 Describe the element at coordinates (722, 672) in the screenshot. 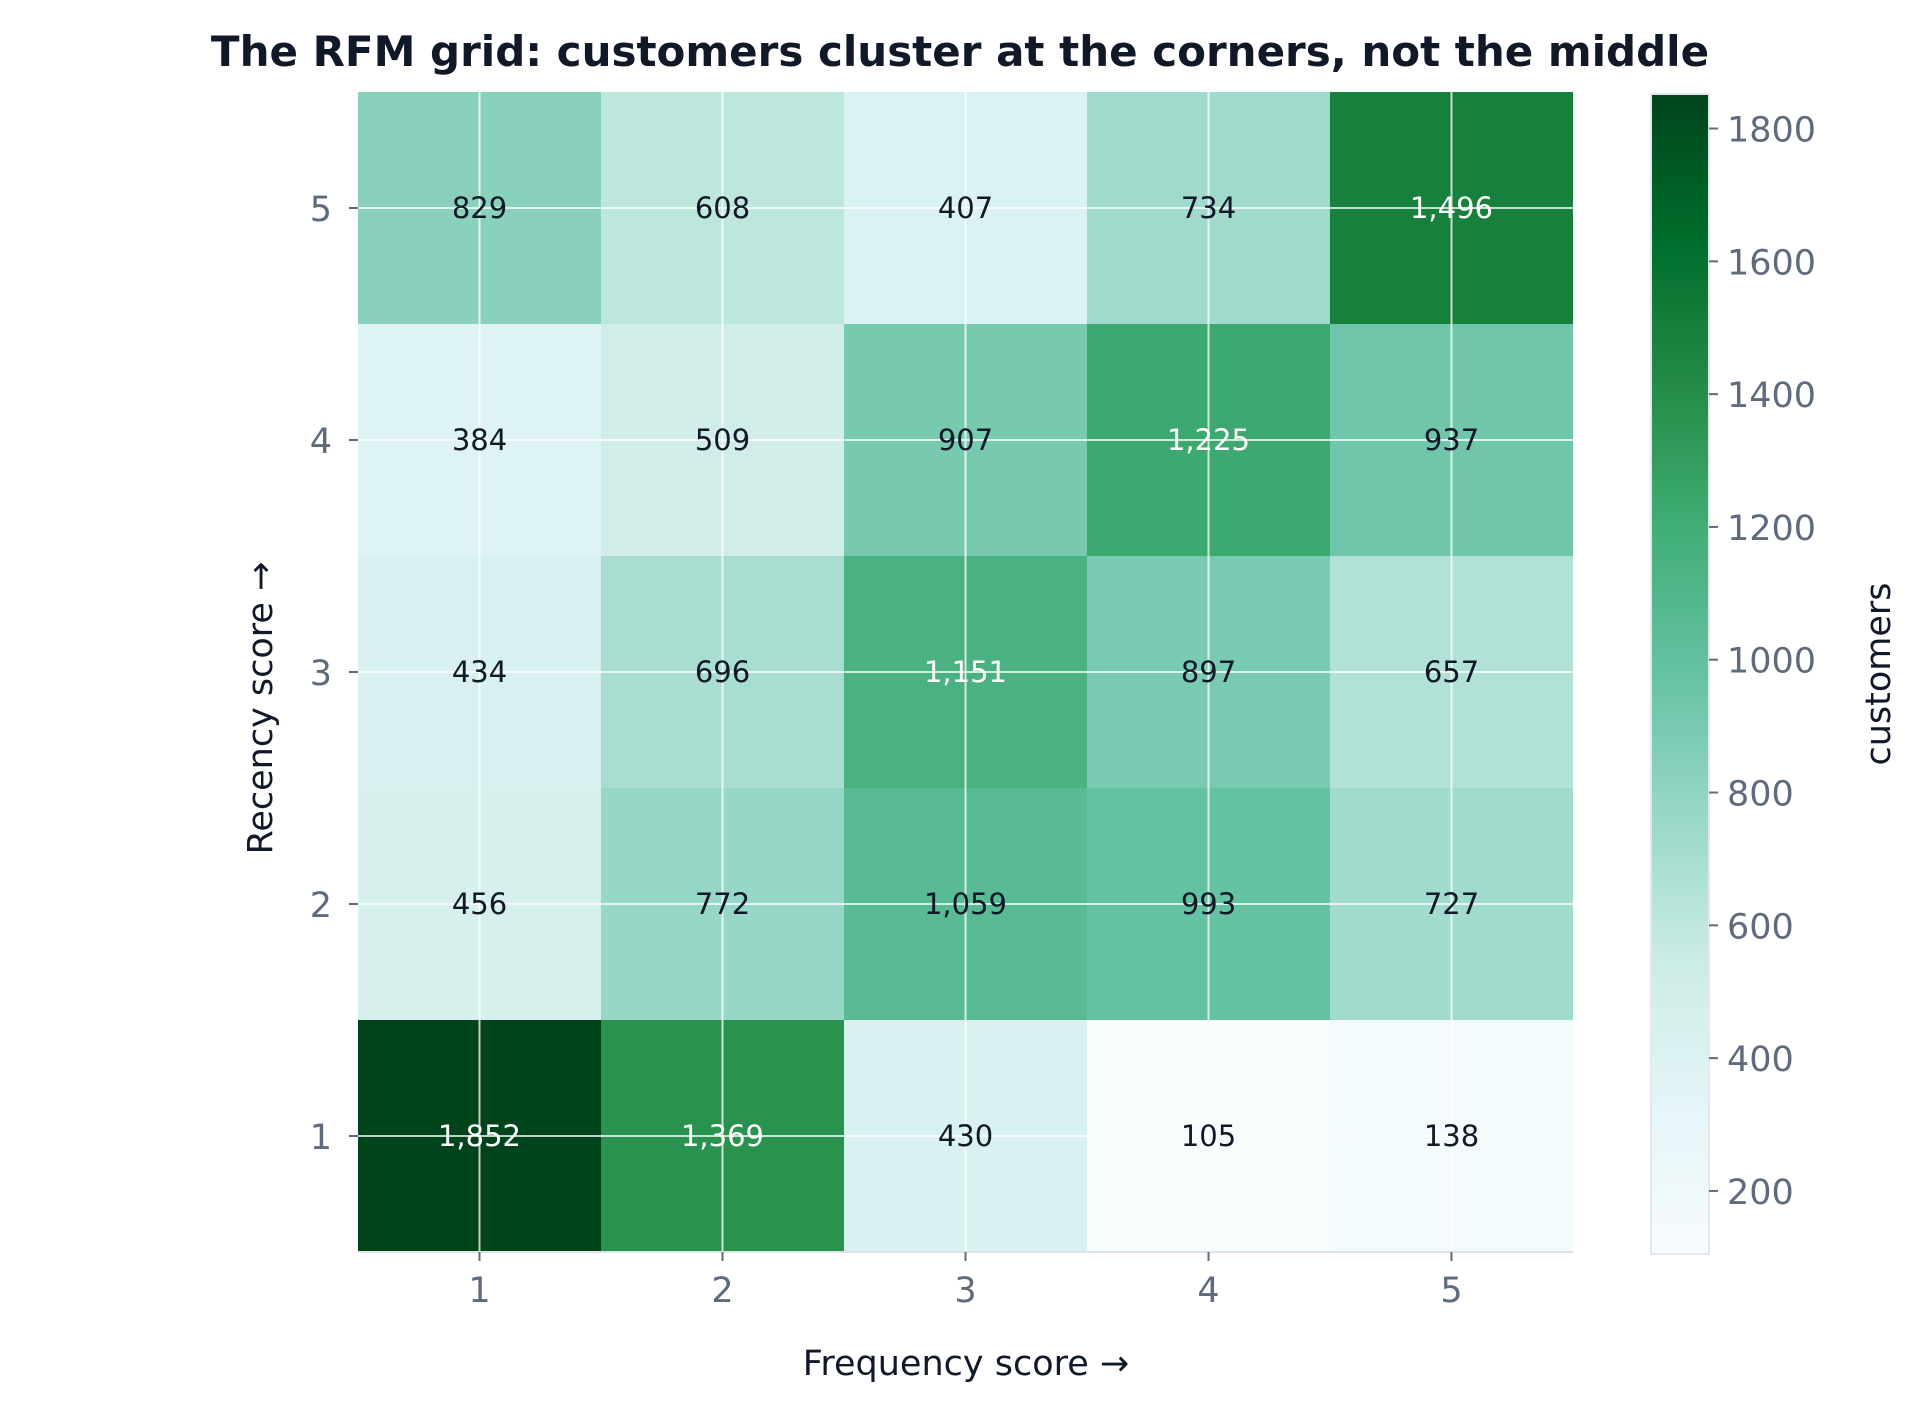

I see `cell-value-label: 696` at that location.